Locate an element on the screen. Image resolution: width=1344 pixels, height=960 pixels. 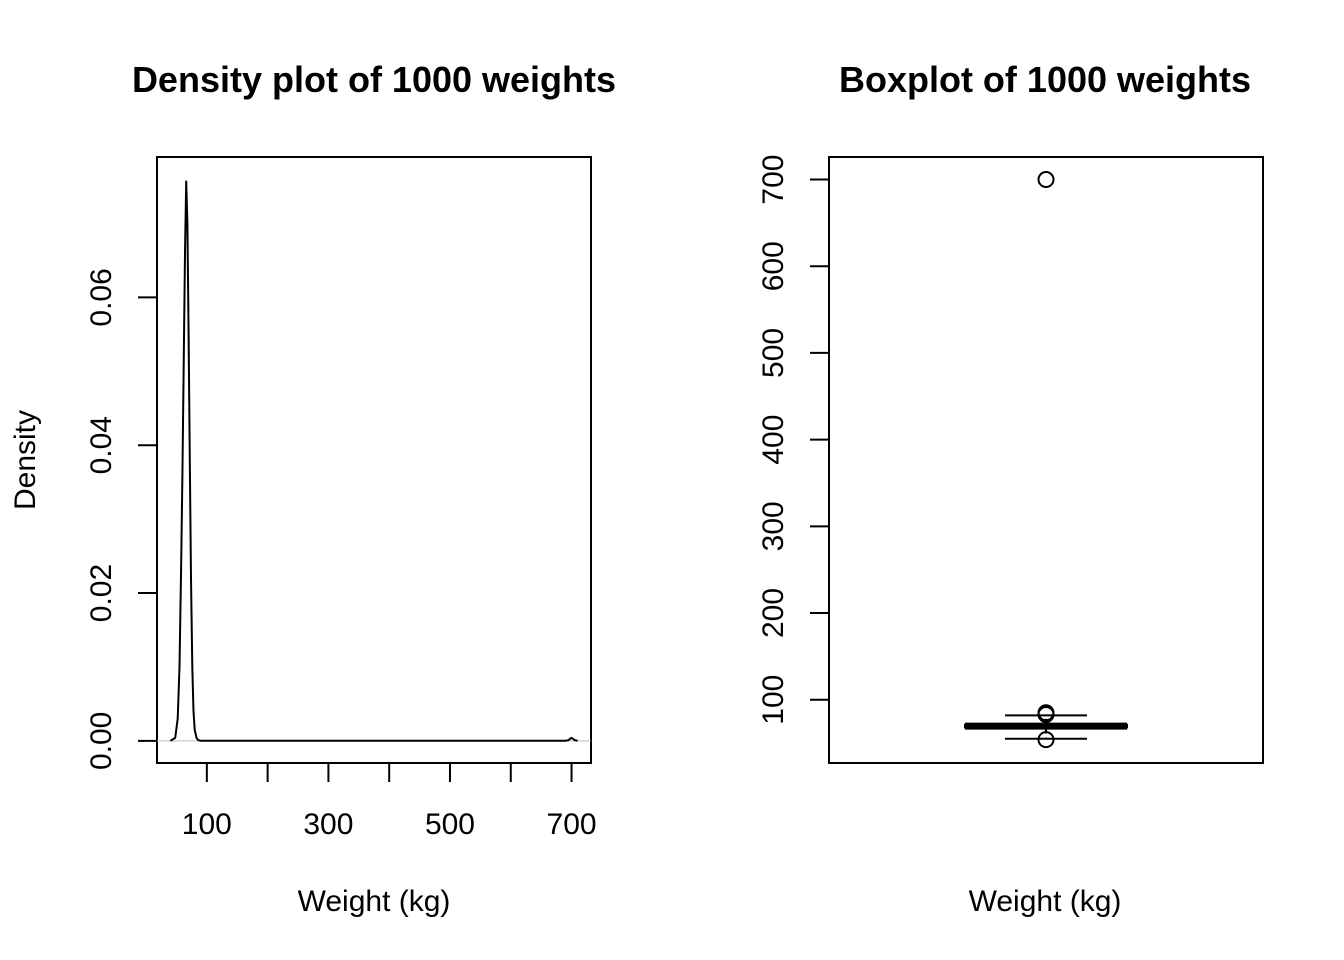
boxplot-y-tick-label: 500 is located at coordinates (773, 353).